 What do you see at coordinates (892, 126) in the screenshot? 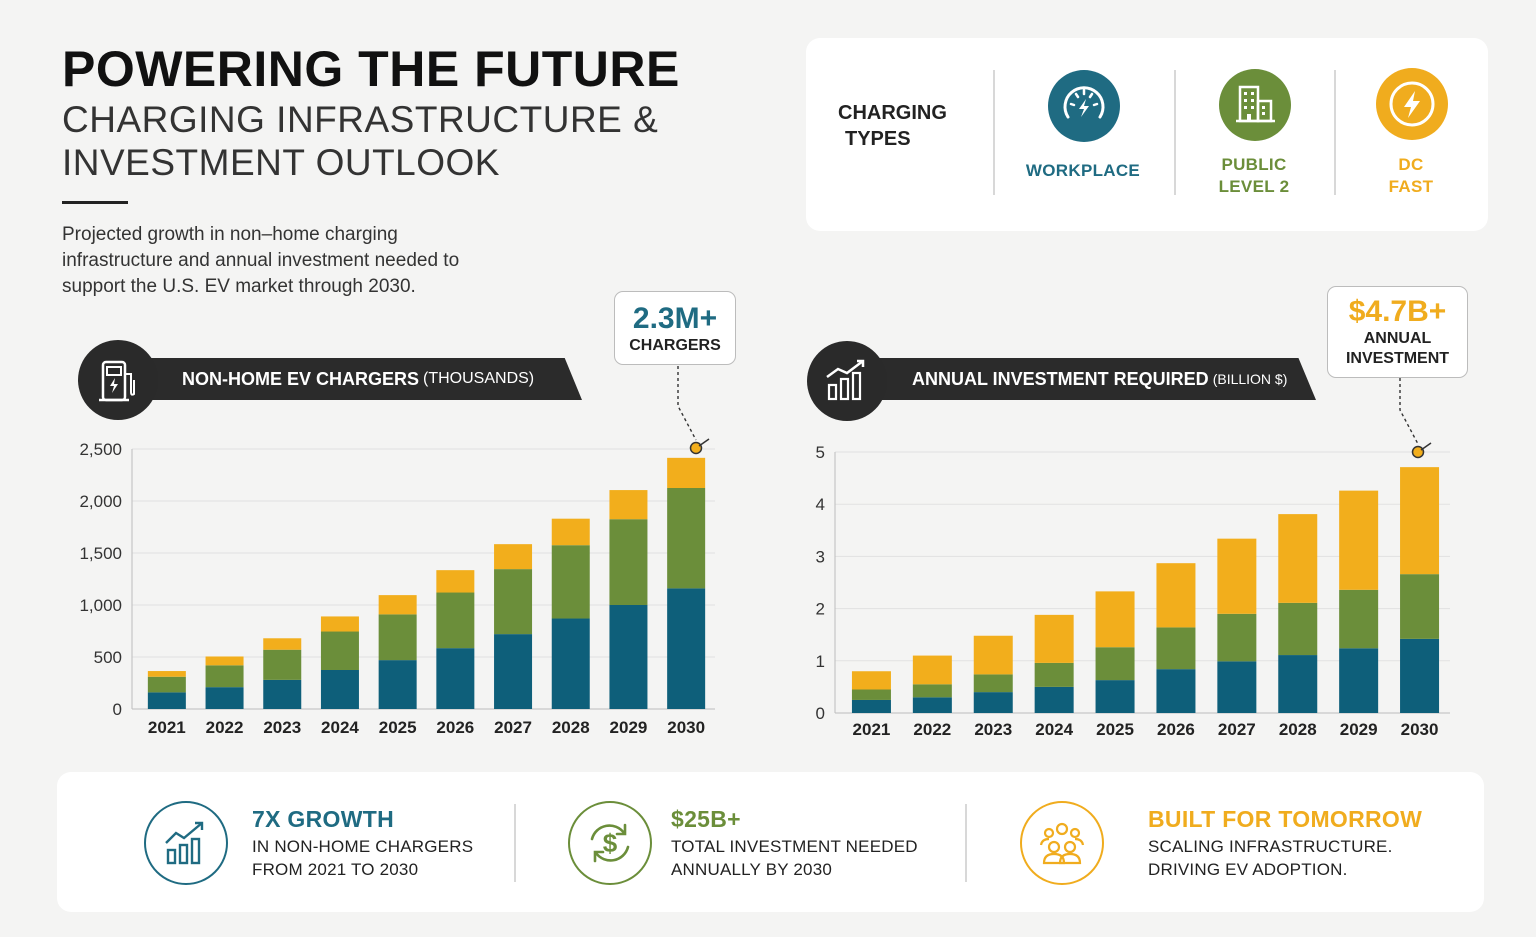
I see `charging-types-label: CHARGING TYPES` at bounding box center [892, 126].